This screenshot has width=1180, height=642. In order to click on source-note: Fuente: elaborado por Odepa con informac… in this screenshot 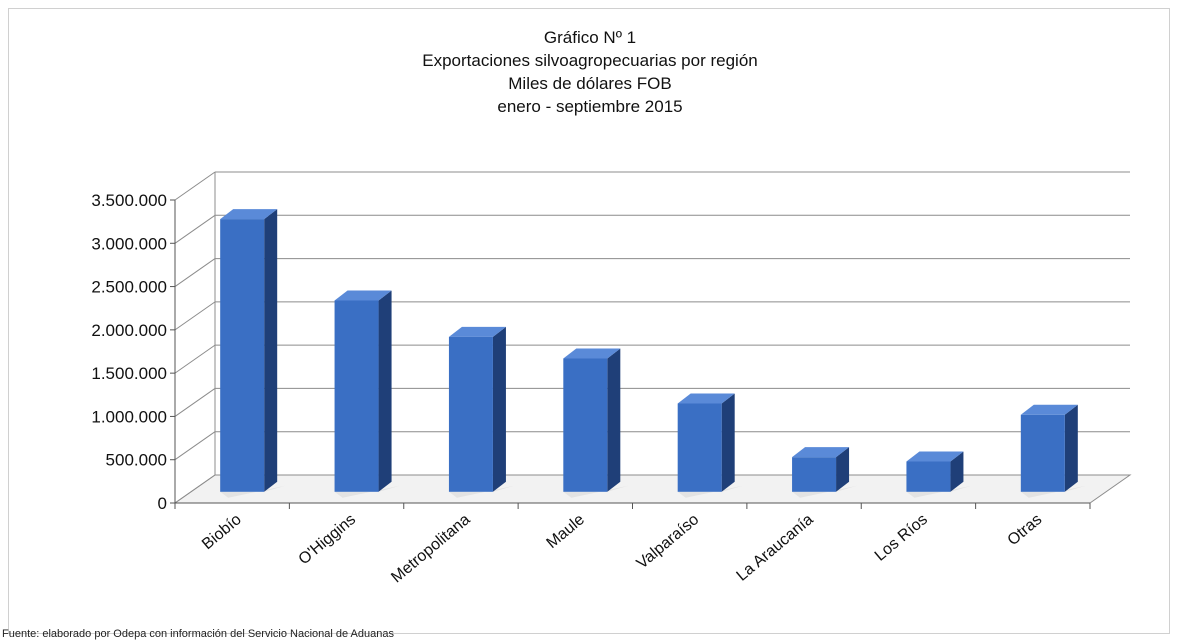, I will do `click(198, 634)`.